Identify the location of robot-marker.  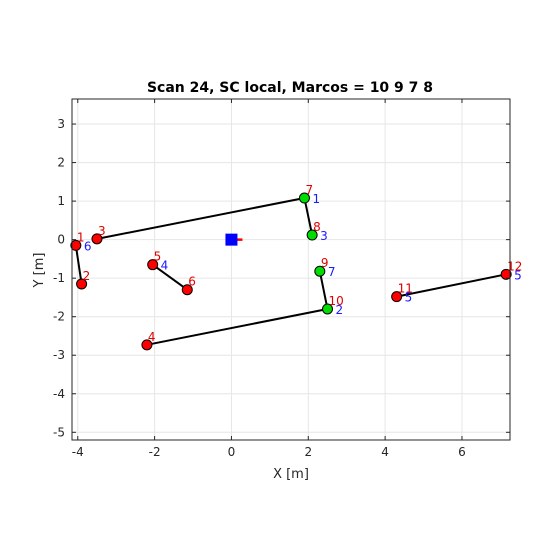
(234, 239).